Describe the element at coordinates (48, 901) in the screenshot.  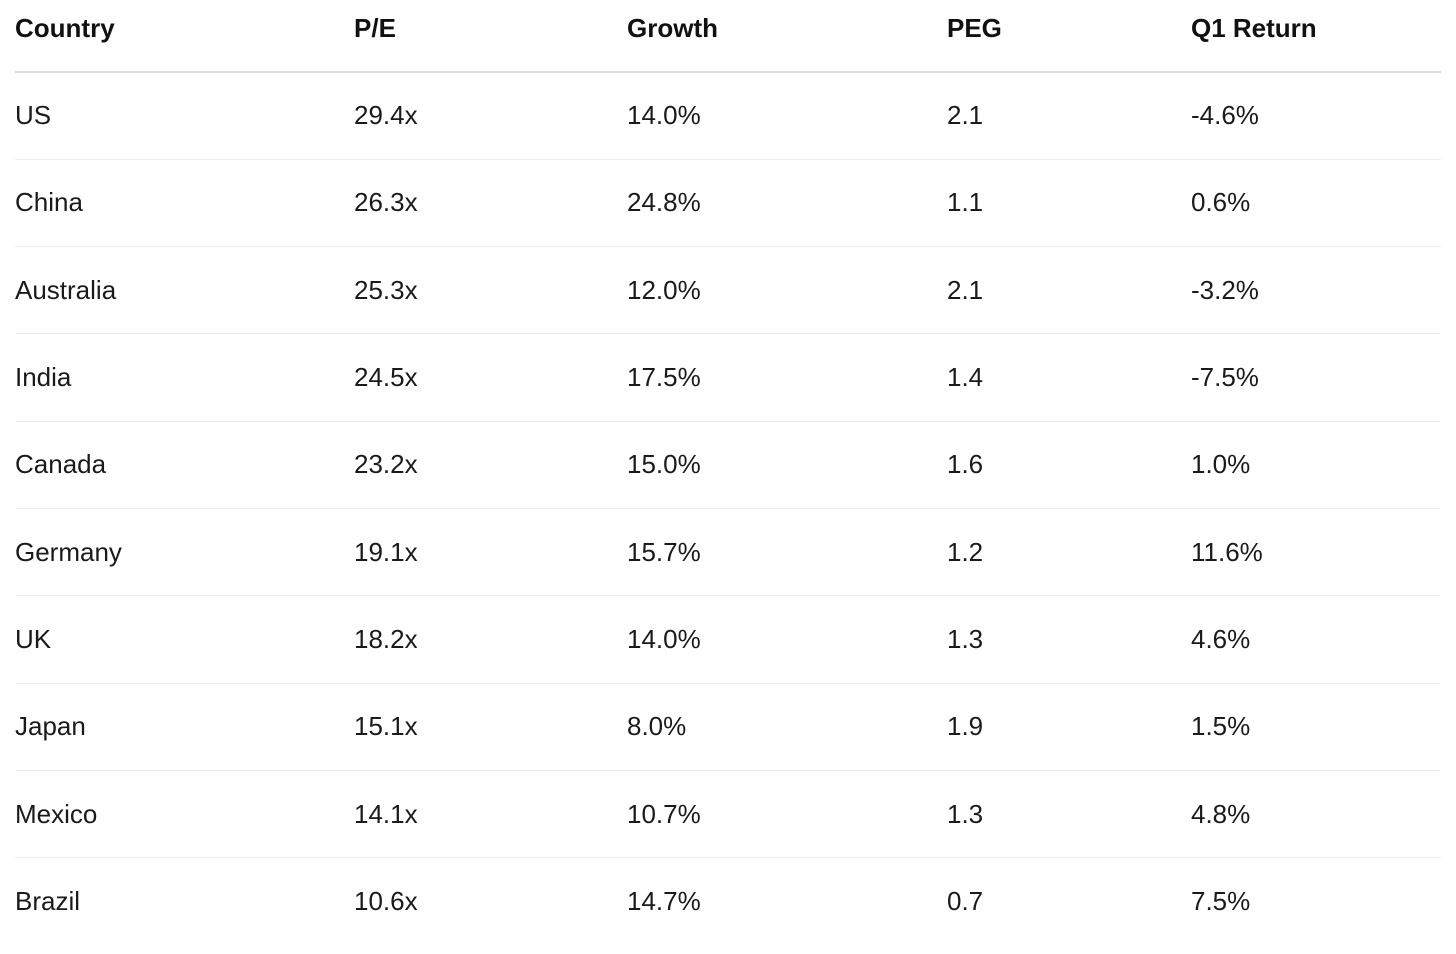
I see `cell-country: Brazil` at that location.